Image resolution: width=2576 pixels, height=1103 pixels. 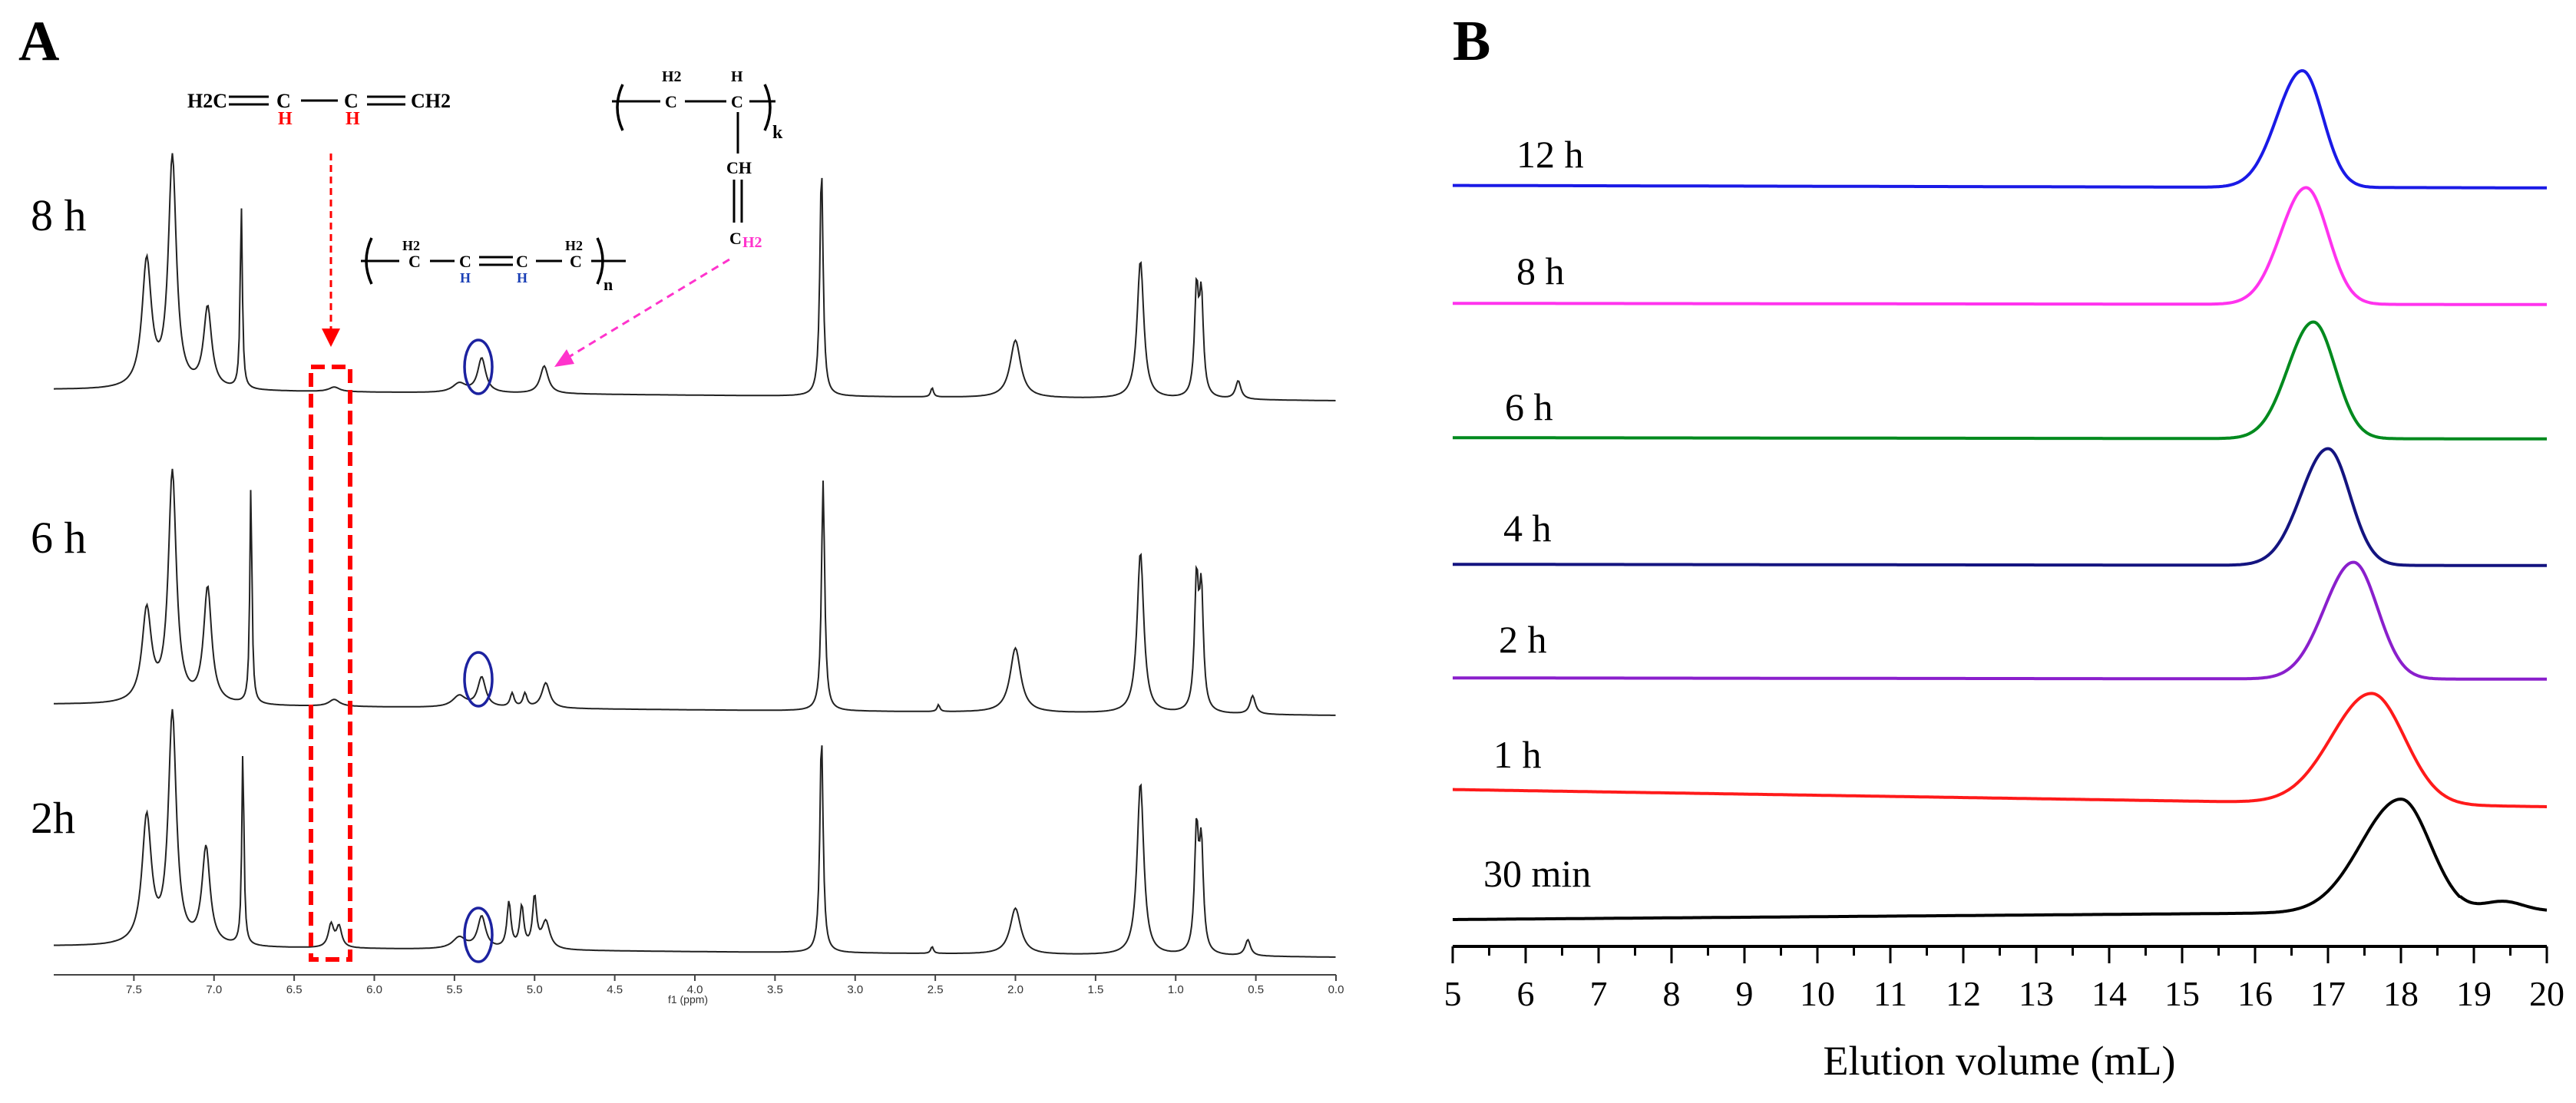 I want to click on gpc-tick-label: 10, so click(x=1818, y=994).